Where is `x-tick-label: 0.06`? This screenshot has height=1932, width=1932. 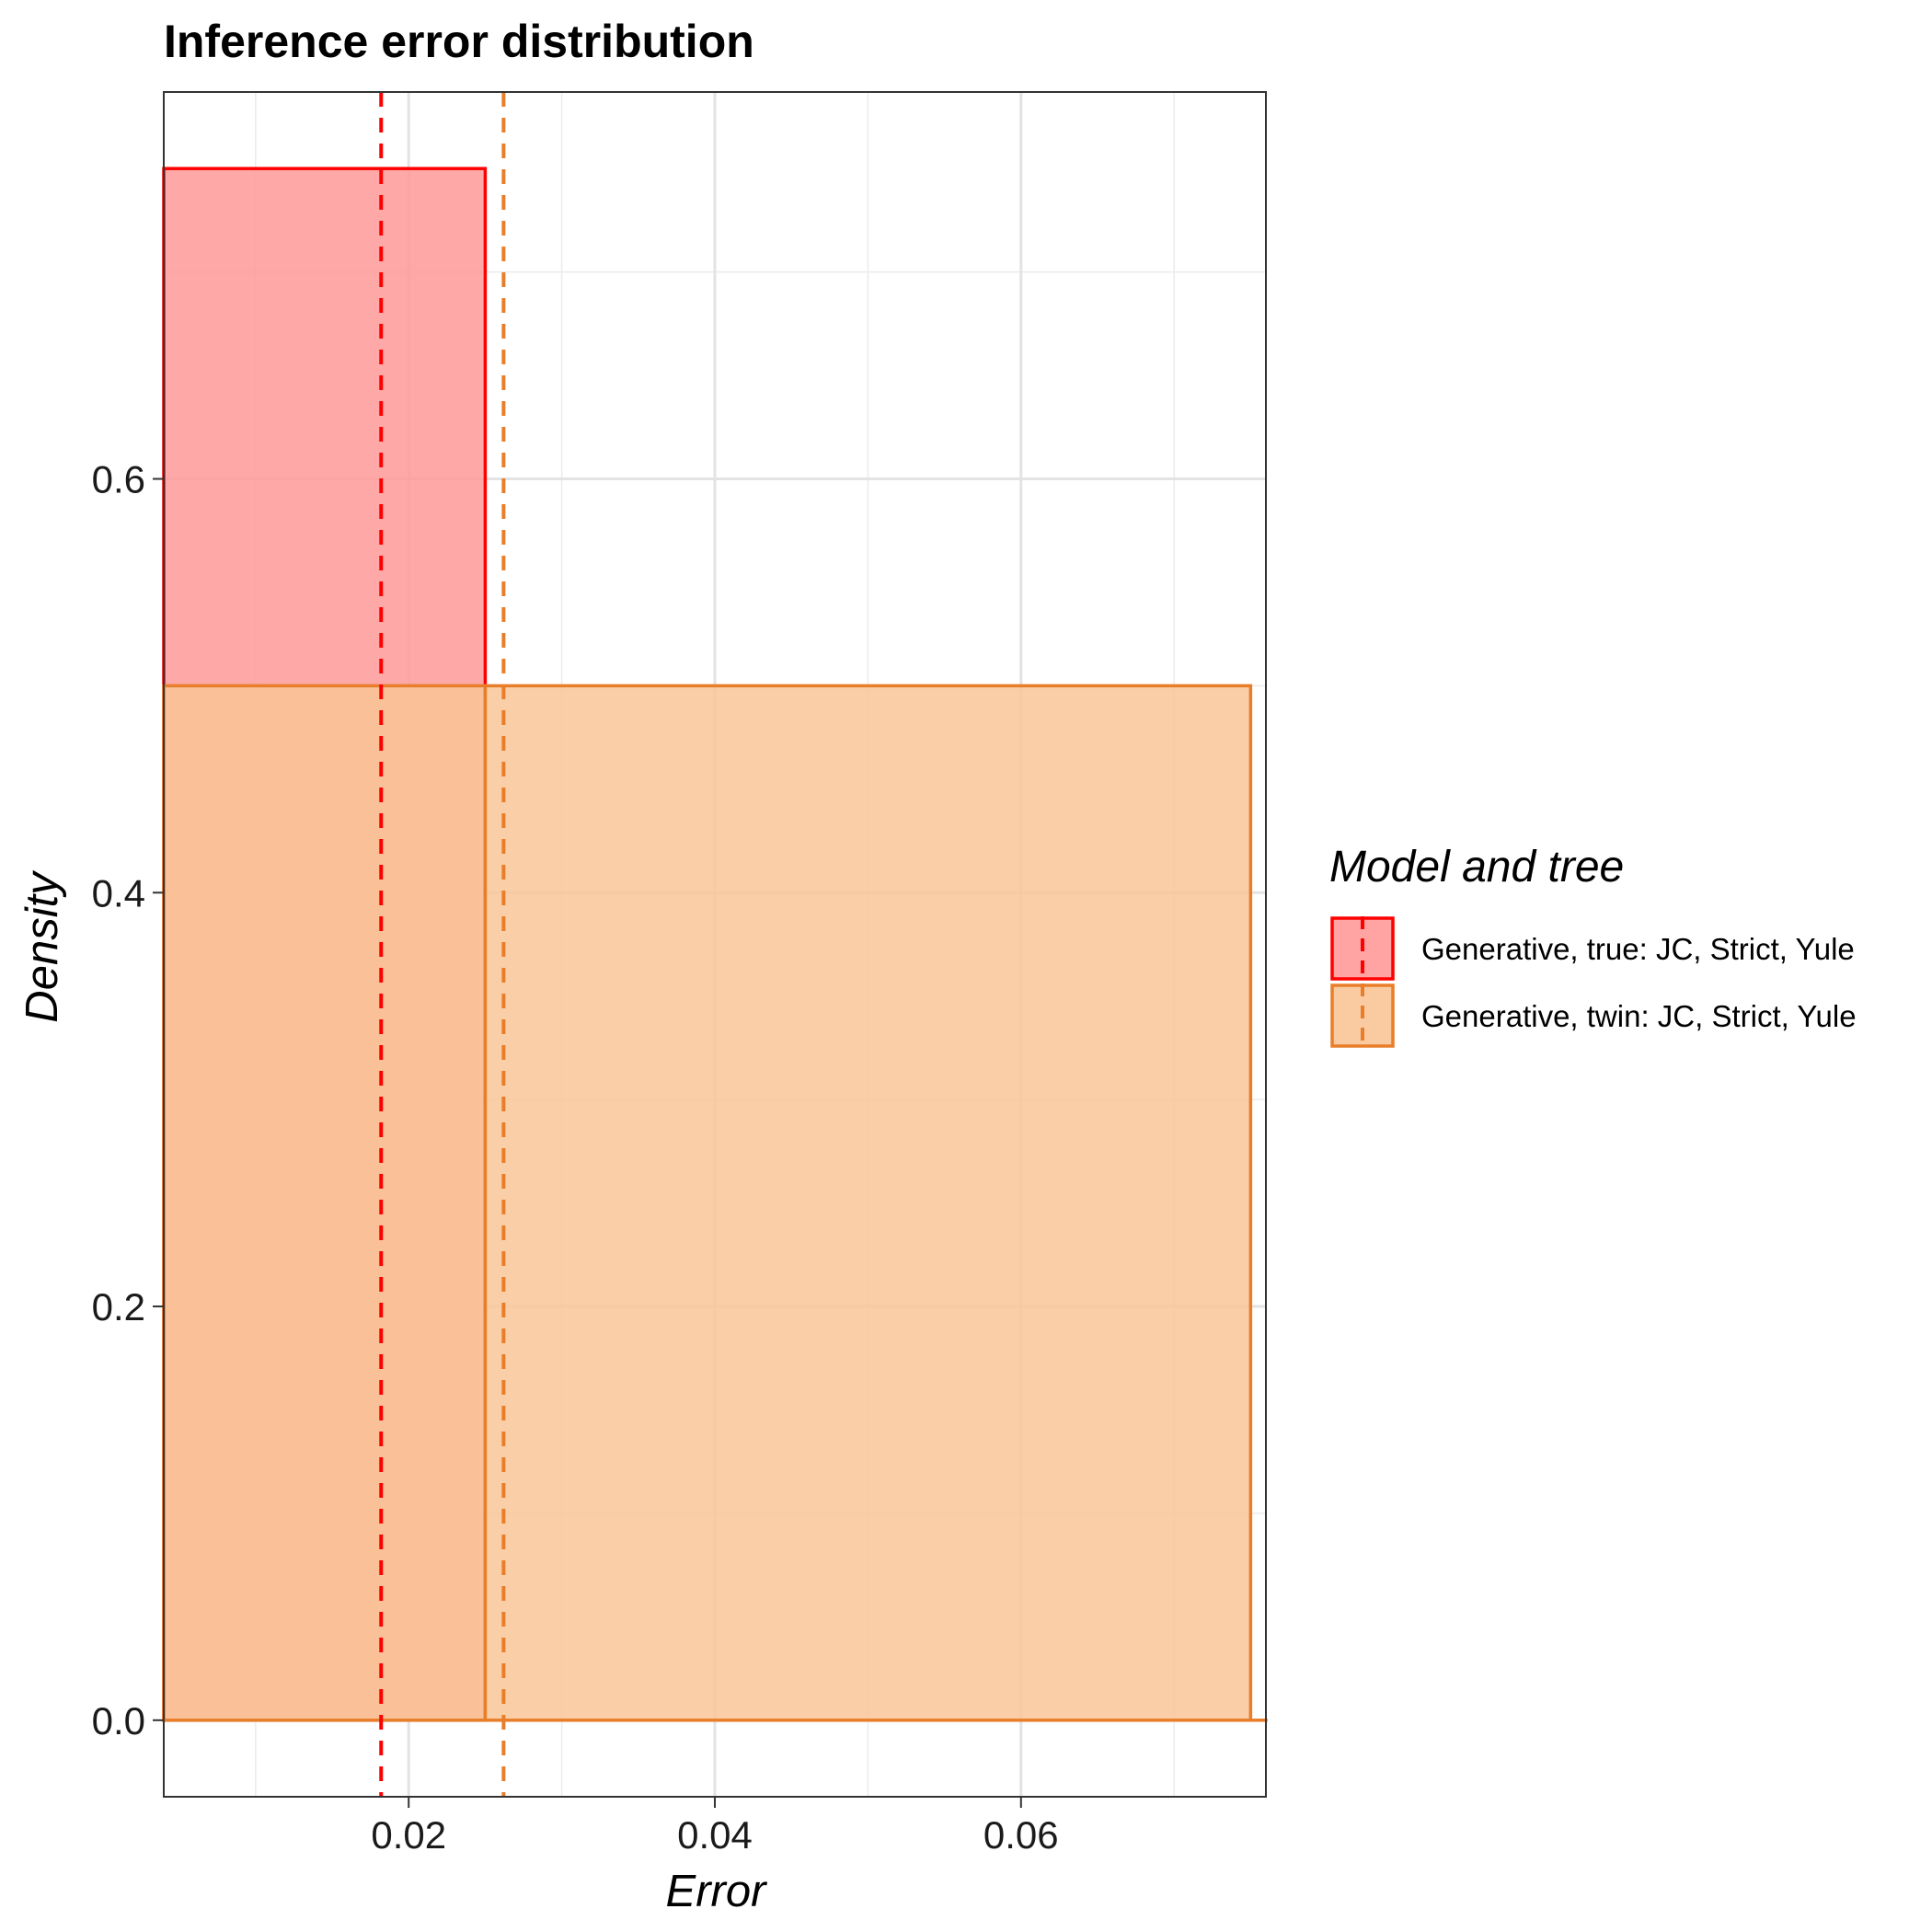 x-tick-label: 0.06 is located at coordinates (1021, 1835).